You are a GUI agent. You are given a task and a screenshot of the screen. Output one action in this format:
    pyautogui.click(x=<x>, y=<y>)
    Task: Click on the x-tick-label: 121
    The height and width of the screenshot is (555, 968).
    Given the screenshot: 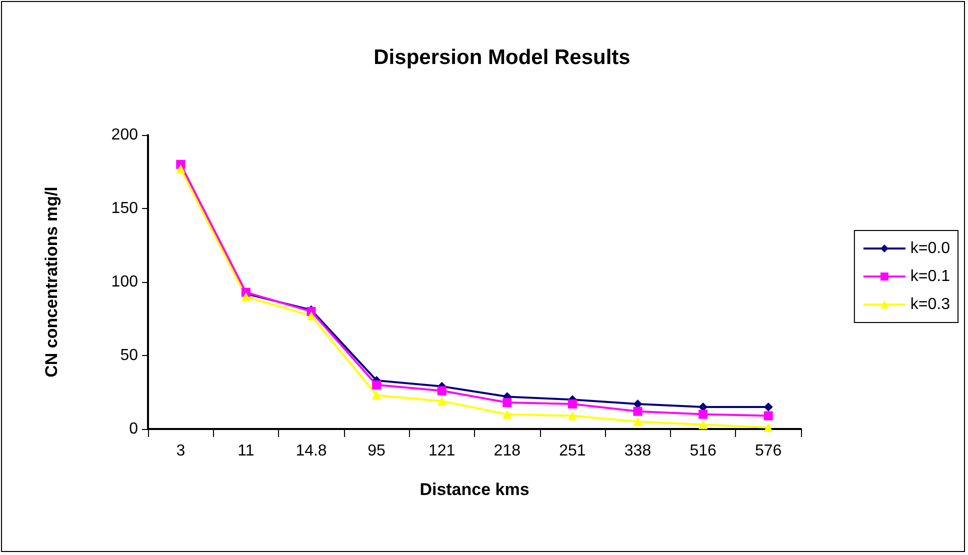 What is the action you would take?
    pyautogui.click(x=442, y=451)
    